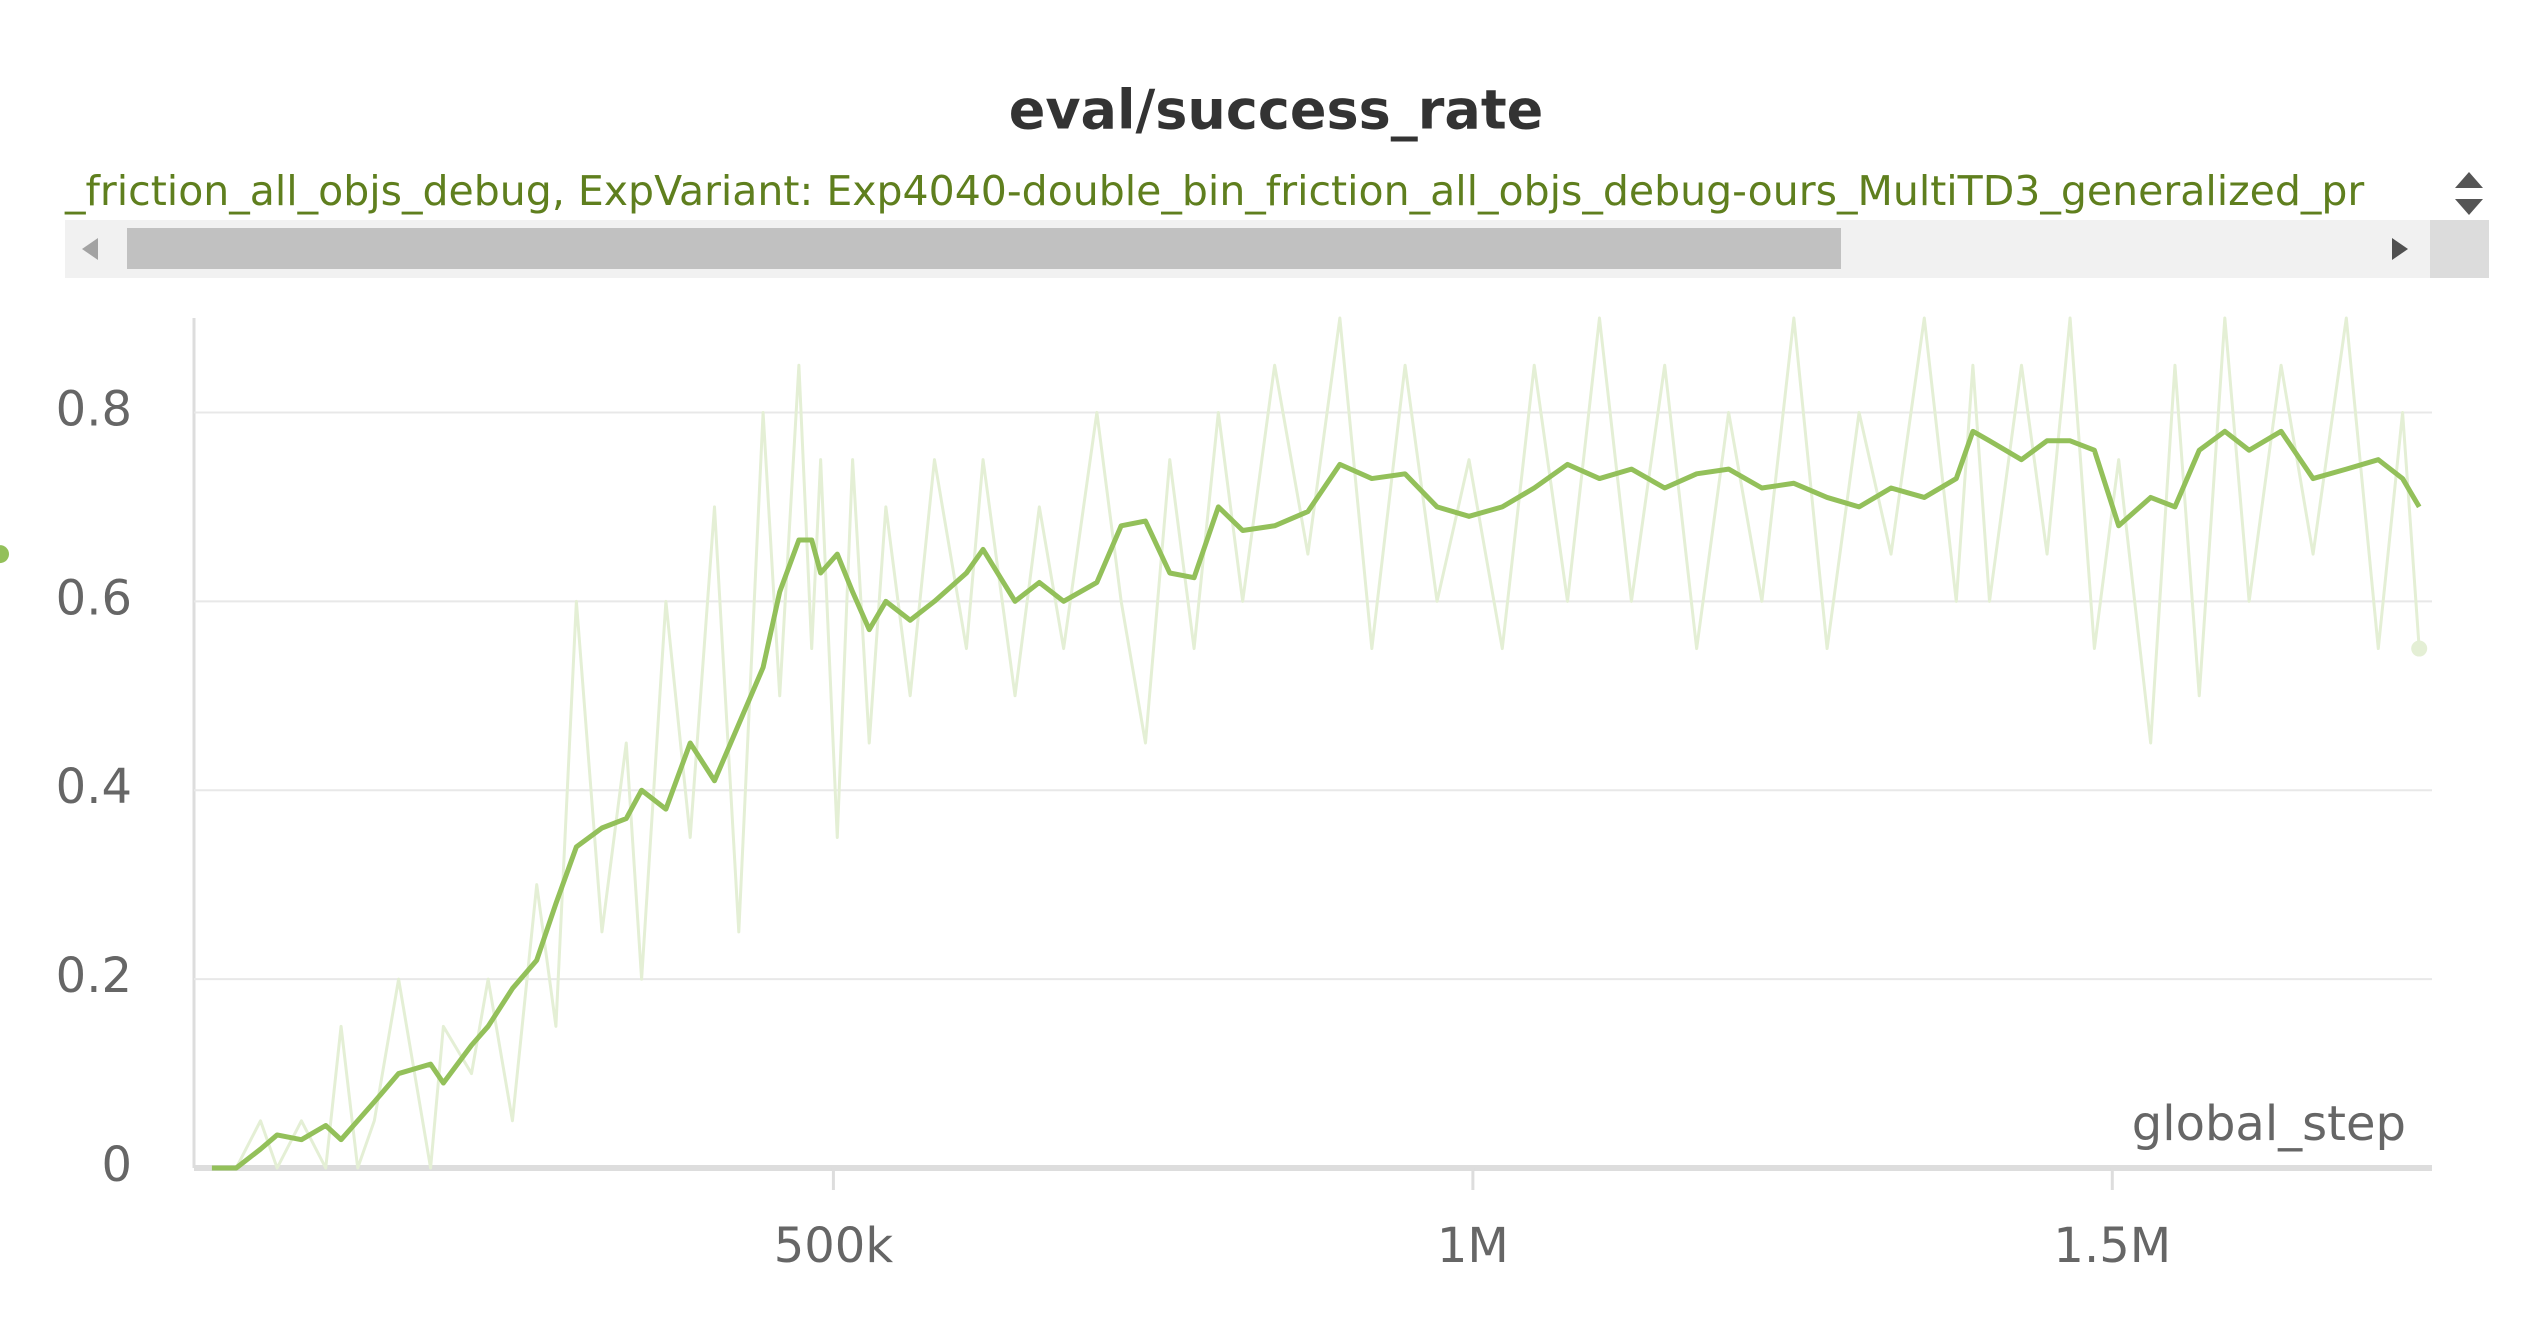  Describe the element at coordinates (116, 1165) in the screenshot. I see `y-tick-label: 0` at that location.